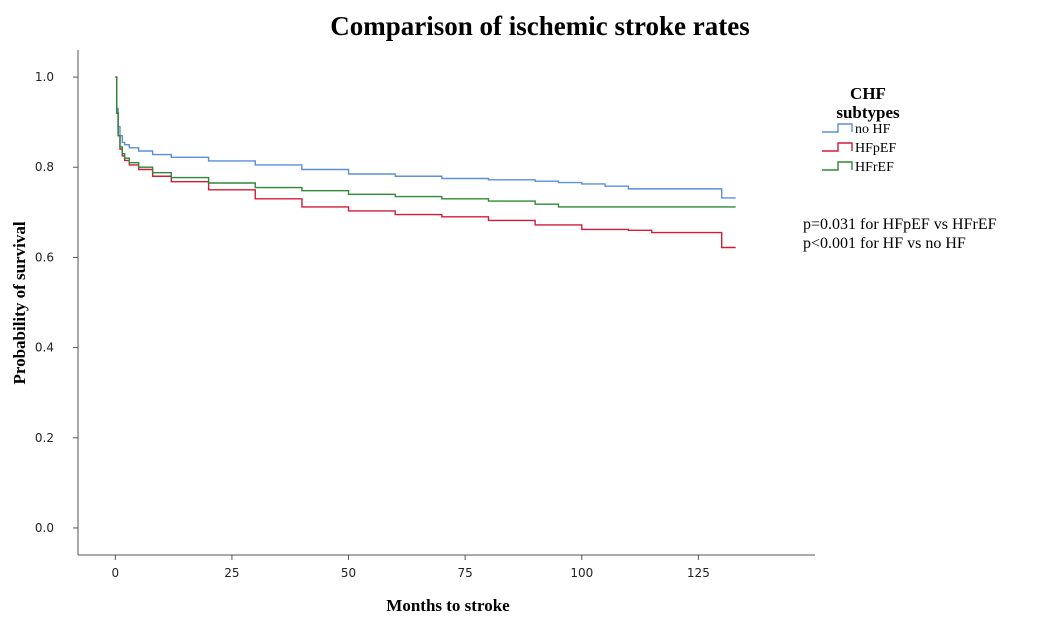 This screenshot has width=1045, height=617. I want to click on legend: CHF subtypes no HF HFpEF HFrEF, so click(861, 129).